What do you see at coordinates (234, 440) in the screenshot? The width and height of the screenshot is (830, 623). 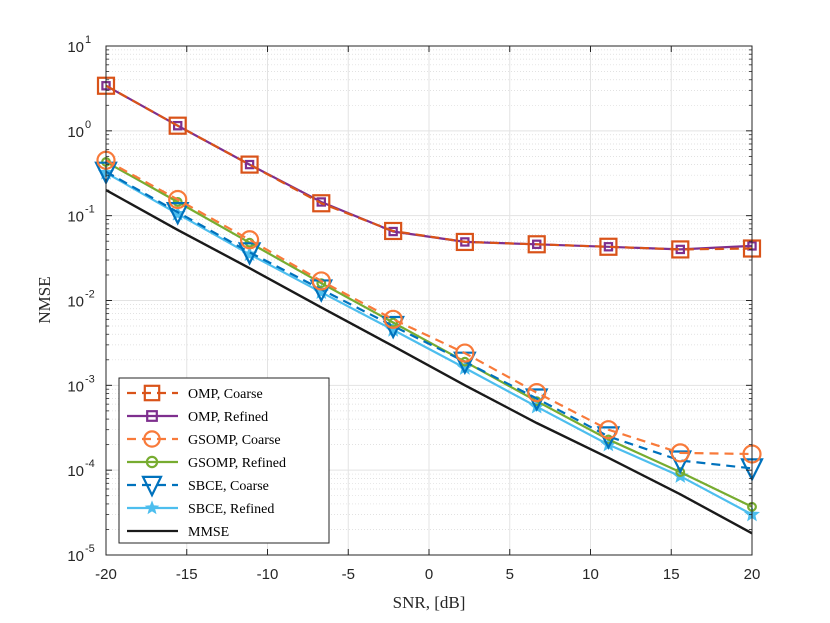 I see `legend-label-gsomp-coarse: GSOMP, Coarse` at bounding box center [234, 440].